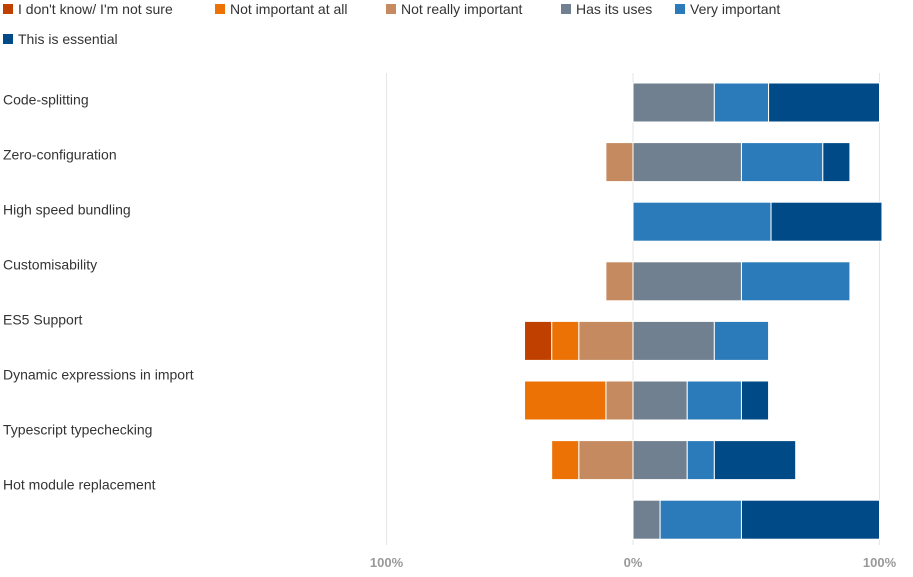 This screenshot has height=577, width=913. Describe the element at coordinates (50, 265) in the screenshot. I see `category-label: Customisability` at that location.